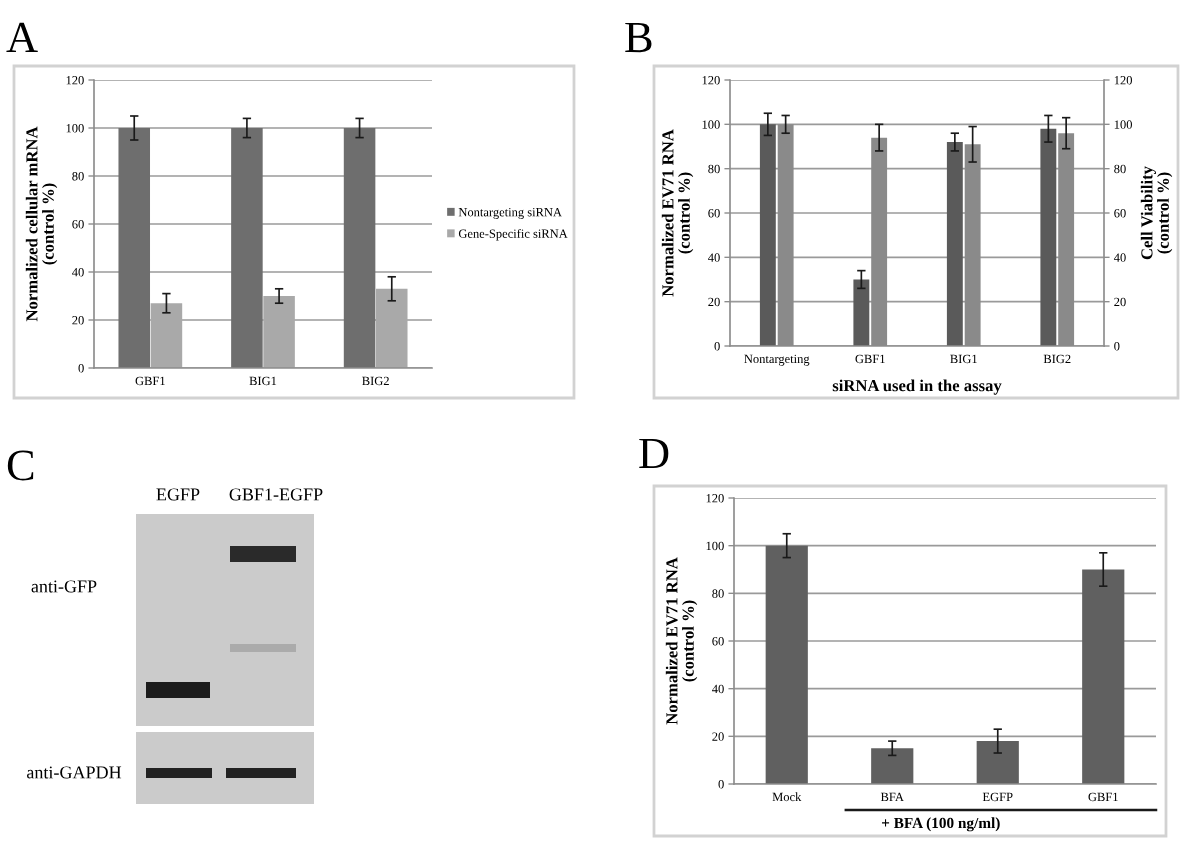  Describe the element at coordinates (276, 494) in the screenshot. I see `text: GBF1-EGFP` at that location.